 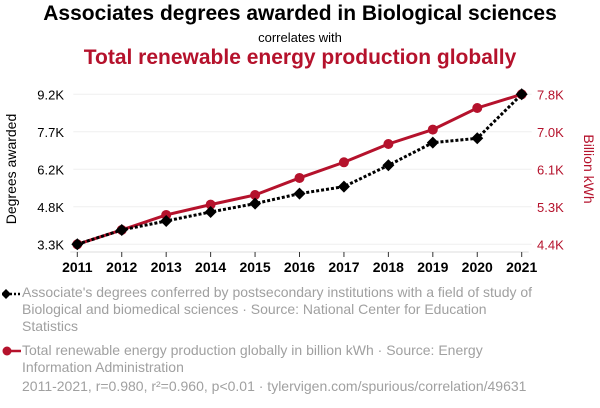 I want to click on y-tick-label-left: 6.2K, so click(x=50, y=169).